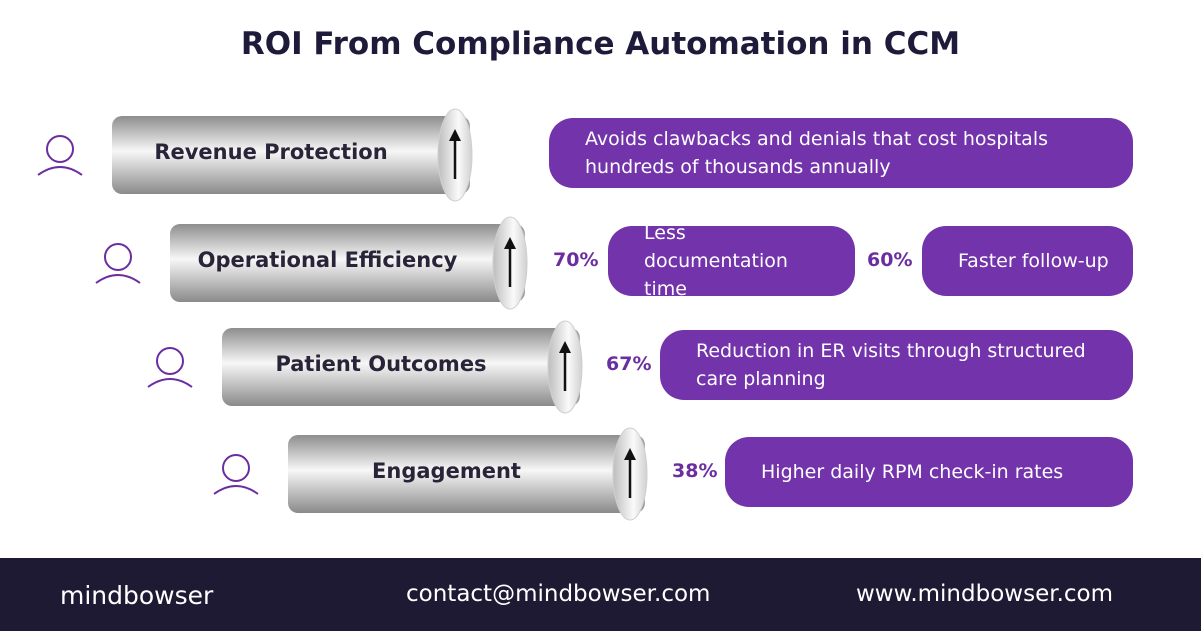 Image resolution: width=1201 pixels, height=631 pixels. What do you see at coordinates (600, 44) in the screenshot?
I see `title: ROI From Compliance Automation in CCM` at bounding box center [600, 44].